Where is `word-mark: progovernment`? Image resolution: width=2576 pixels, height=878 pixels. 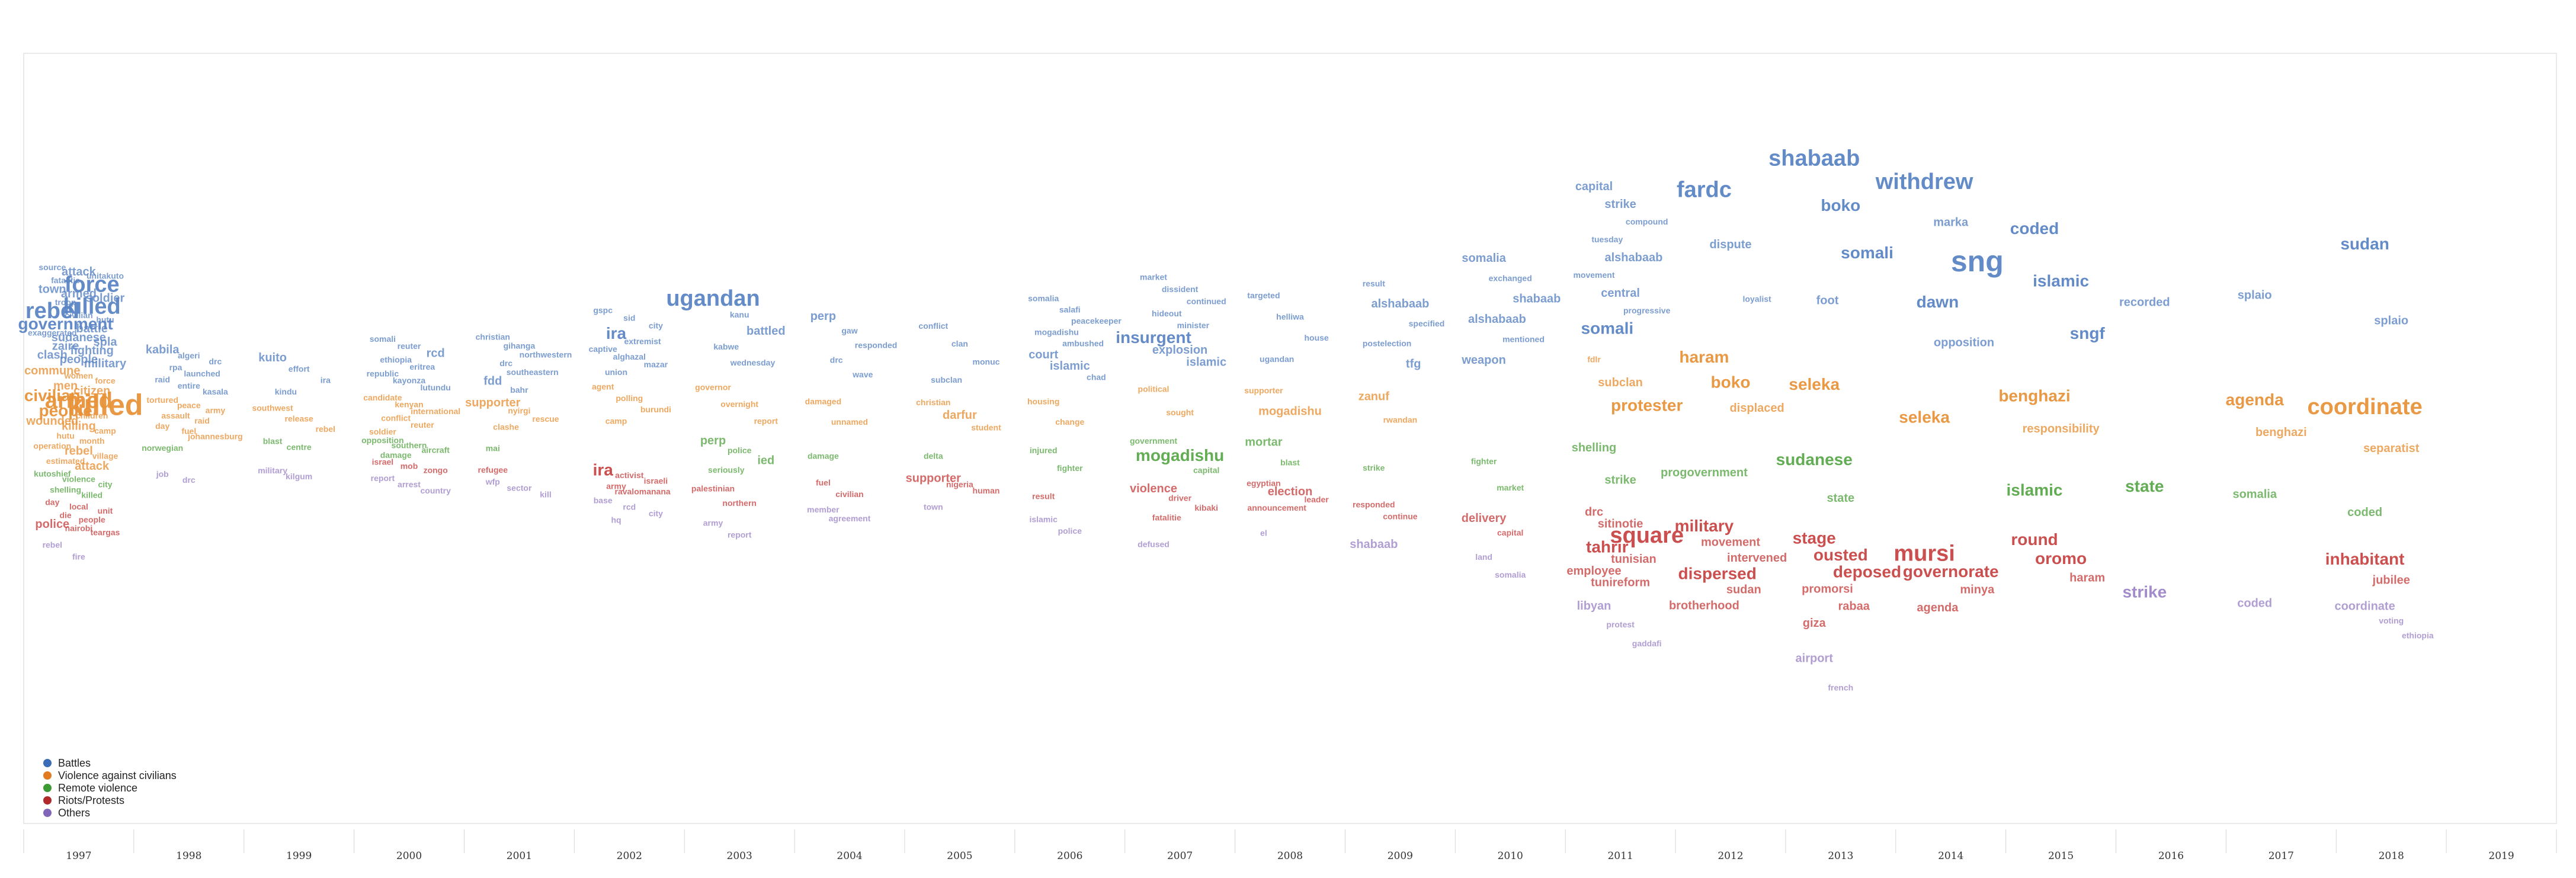
word-mark: progovernment is located at coordinates (1705, 473).